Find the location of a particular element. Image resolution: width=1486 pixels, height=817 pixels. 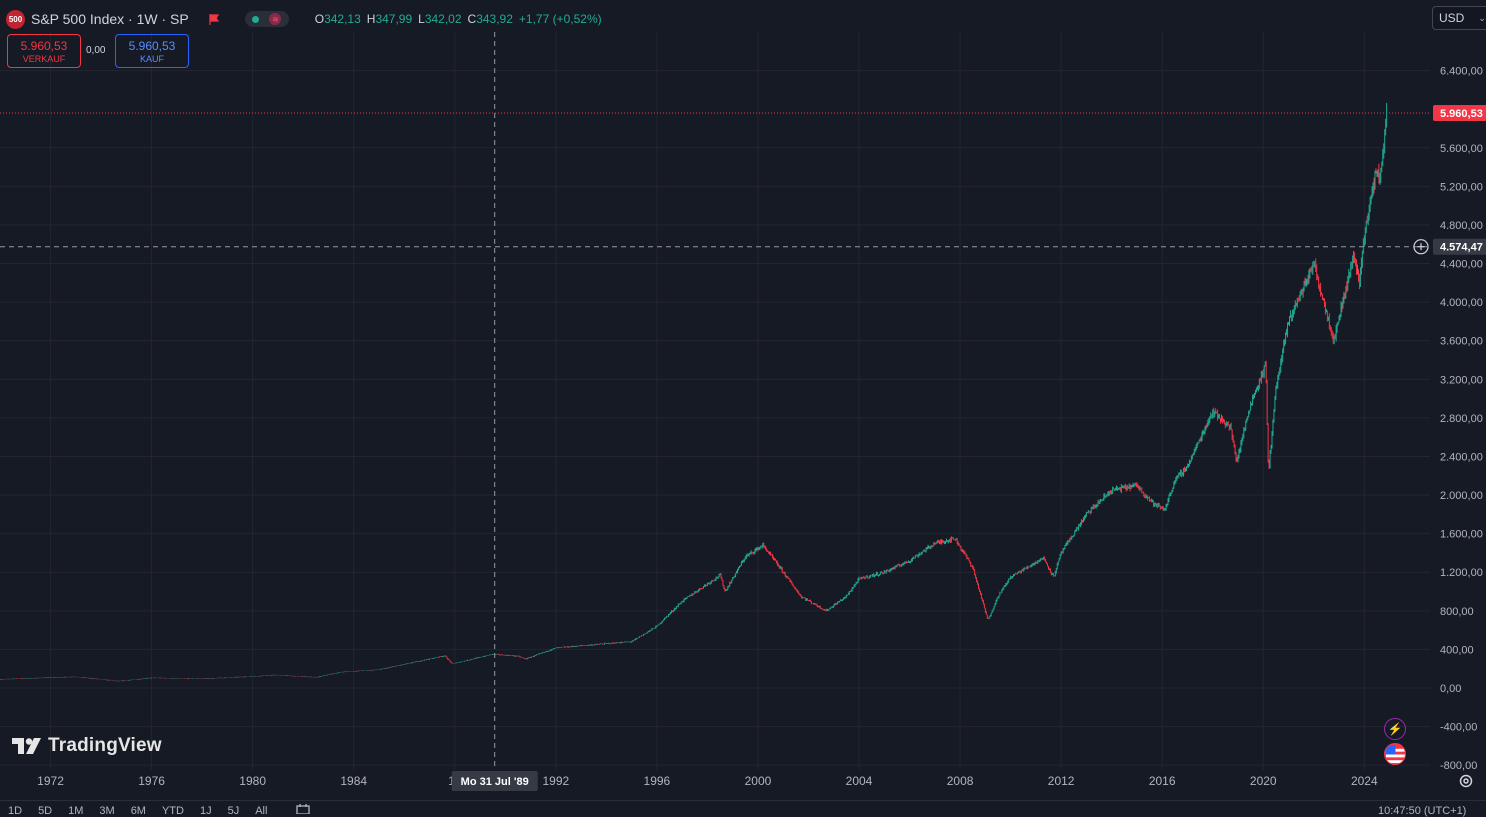

sp500-logo: 500 is located at coordinates (15, 19).